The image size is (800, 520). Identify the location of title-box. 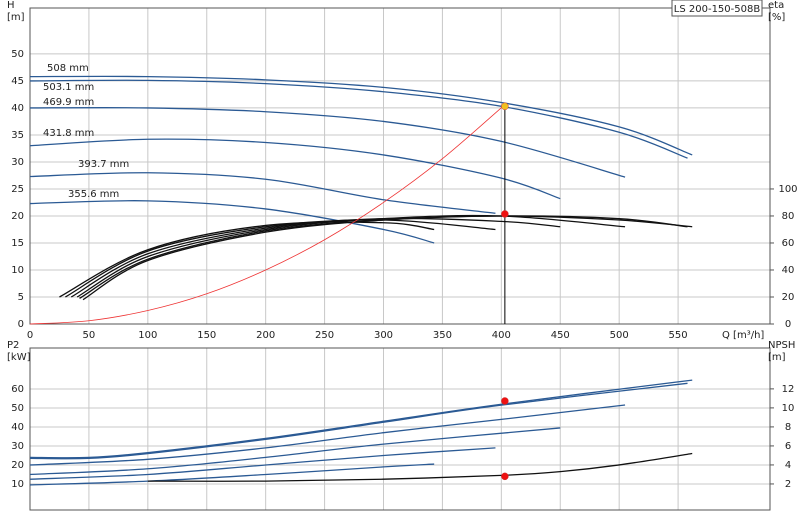
(717, 8).